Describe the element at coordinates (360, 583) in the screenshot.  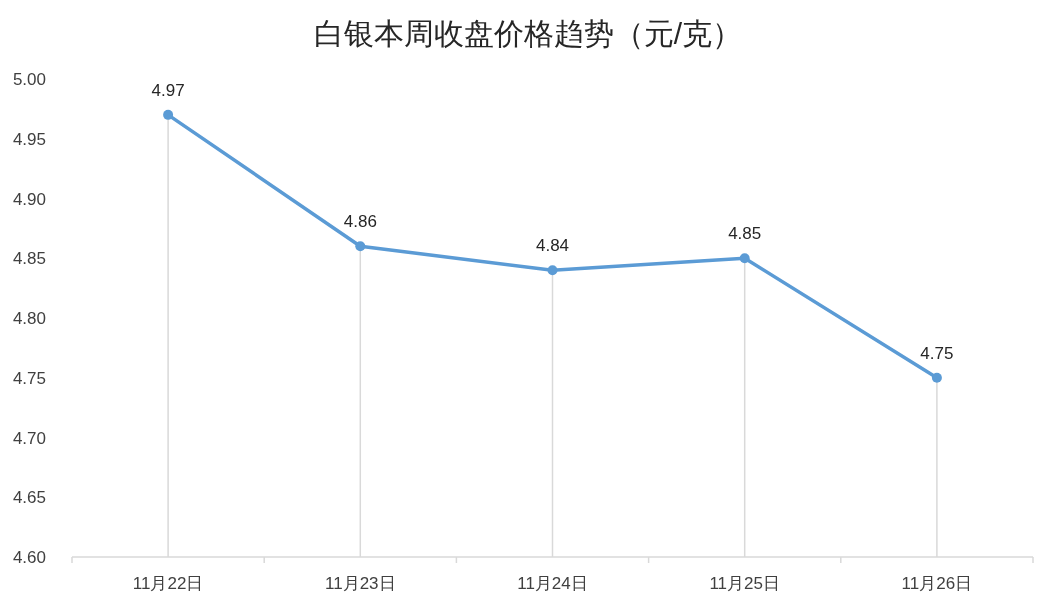
I see `x-tick-label: 11月23日` at that location.